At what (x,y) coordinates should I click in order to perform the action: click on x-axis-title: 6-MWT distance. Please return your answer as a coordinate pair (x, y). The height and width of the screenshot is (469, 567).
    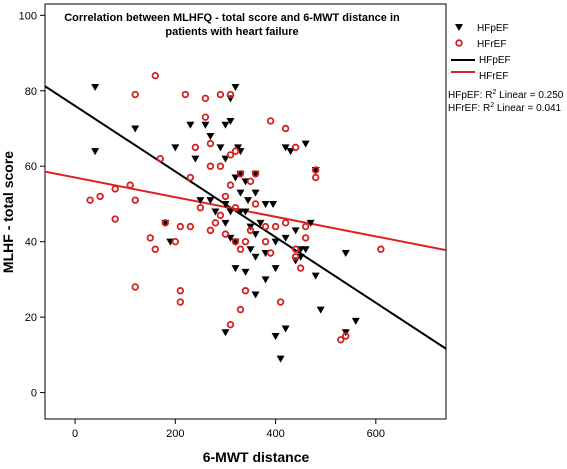
    Looking at the image, I should click on (256, 457).